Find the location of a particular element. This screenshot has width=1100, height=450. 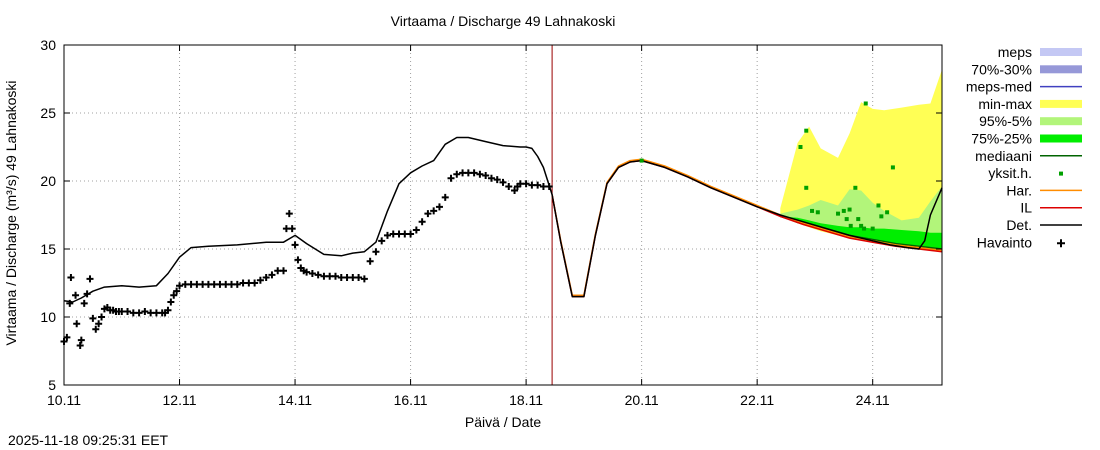

legend-swatch-min-max is located at coordinates (1061, 103).